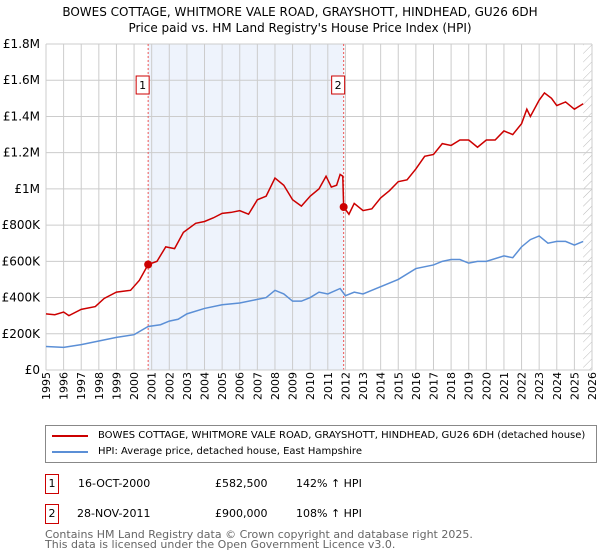 The width and height of the screenshot is (600, 560). I want to click on sale-label: 2, so click(338, 85).